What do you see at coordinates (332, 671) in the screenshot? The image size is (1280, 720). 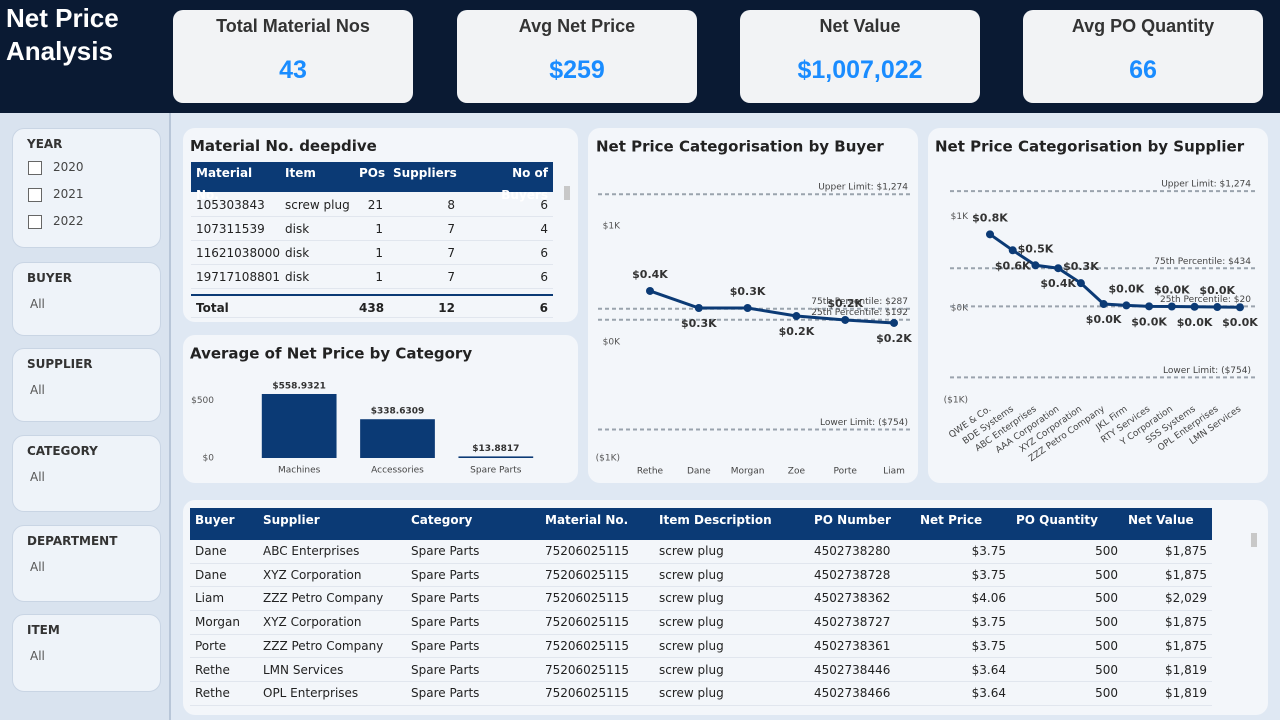 I see `table-cell: LMN Services` at bounding box center [332, 671].